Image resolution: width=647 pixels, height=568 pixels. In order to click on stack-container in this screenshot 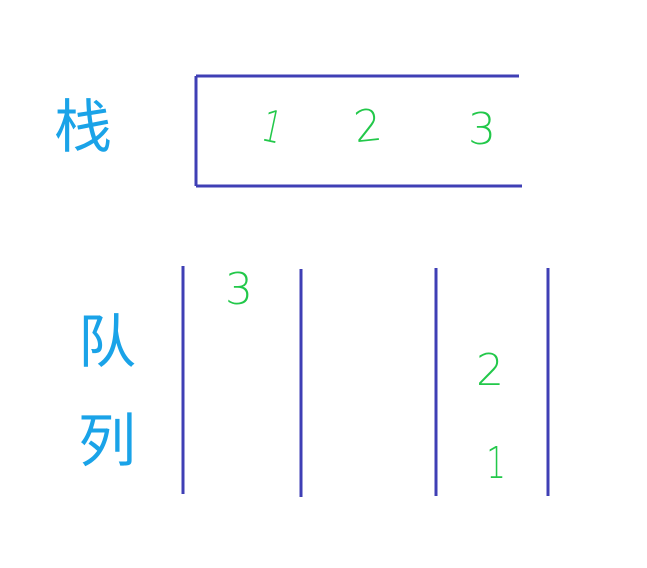, I will do `click(358, 131)`.